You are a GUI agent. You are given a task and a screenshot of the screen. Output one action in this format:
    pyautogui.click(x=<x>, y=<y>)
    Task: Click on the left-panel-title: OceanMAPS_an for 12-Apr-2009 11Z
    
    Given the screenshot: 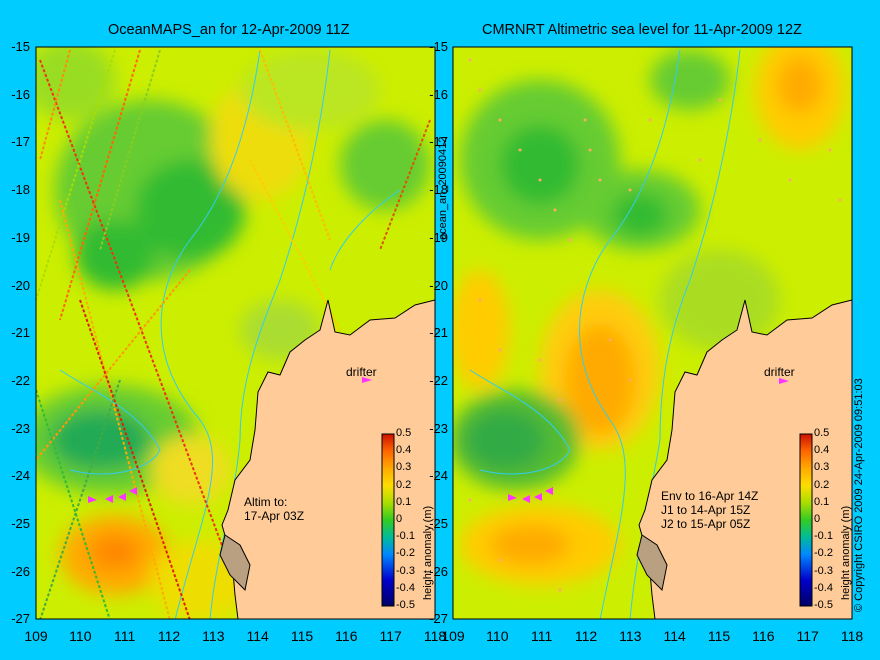 What is the action you would take?
    pyautogui.click(x=229, y=30)
    